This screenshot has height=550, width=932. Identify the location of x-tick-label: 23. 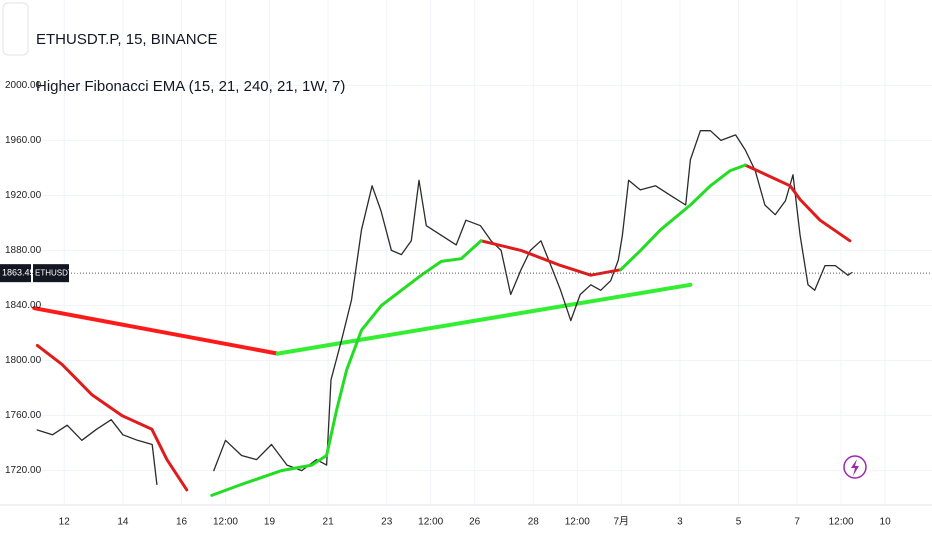
(387, 522).